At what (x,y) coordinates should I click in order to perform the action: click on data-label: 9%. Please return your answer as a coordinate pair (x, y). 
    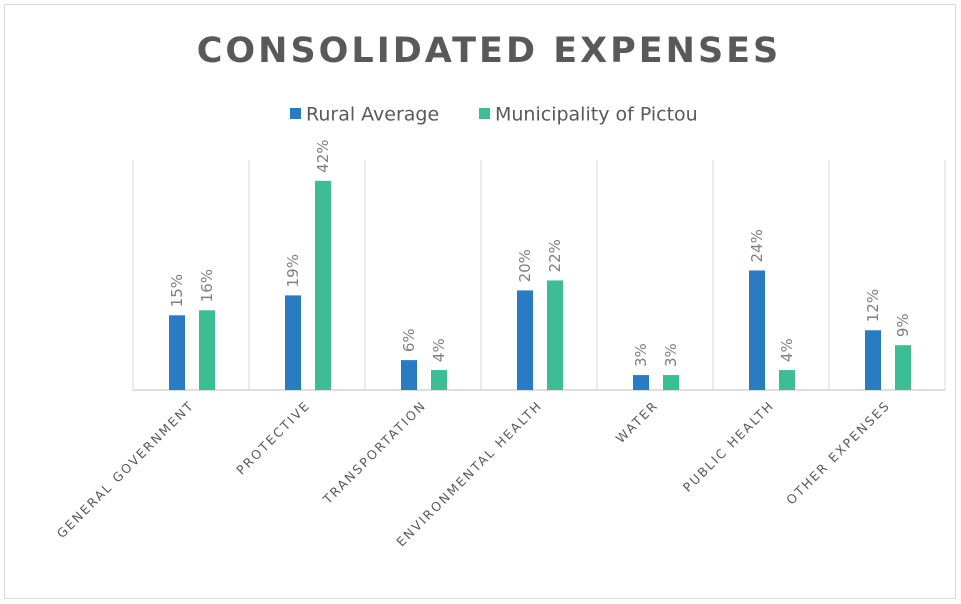
    Looking at the image, I should click on (903, 325).